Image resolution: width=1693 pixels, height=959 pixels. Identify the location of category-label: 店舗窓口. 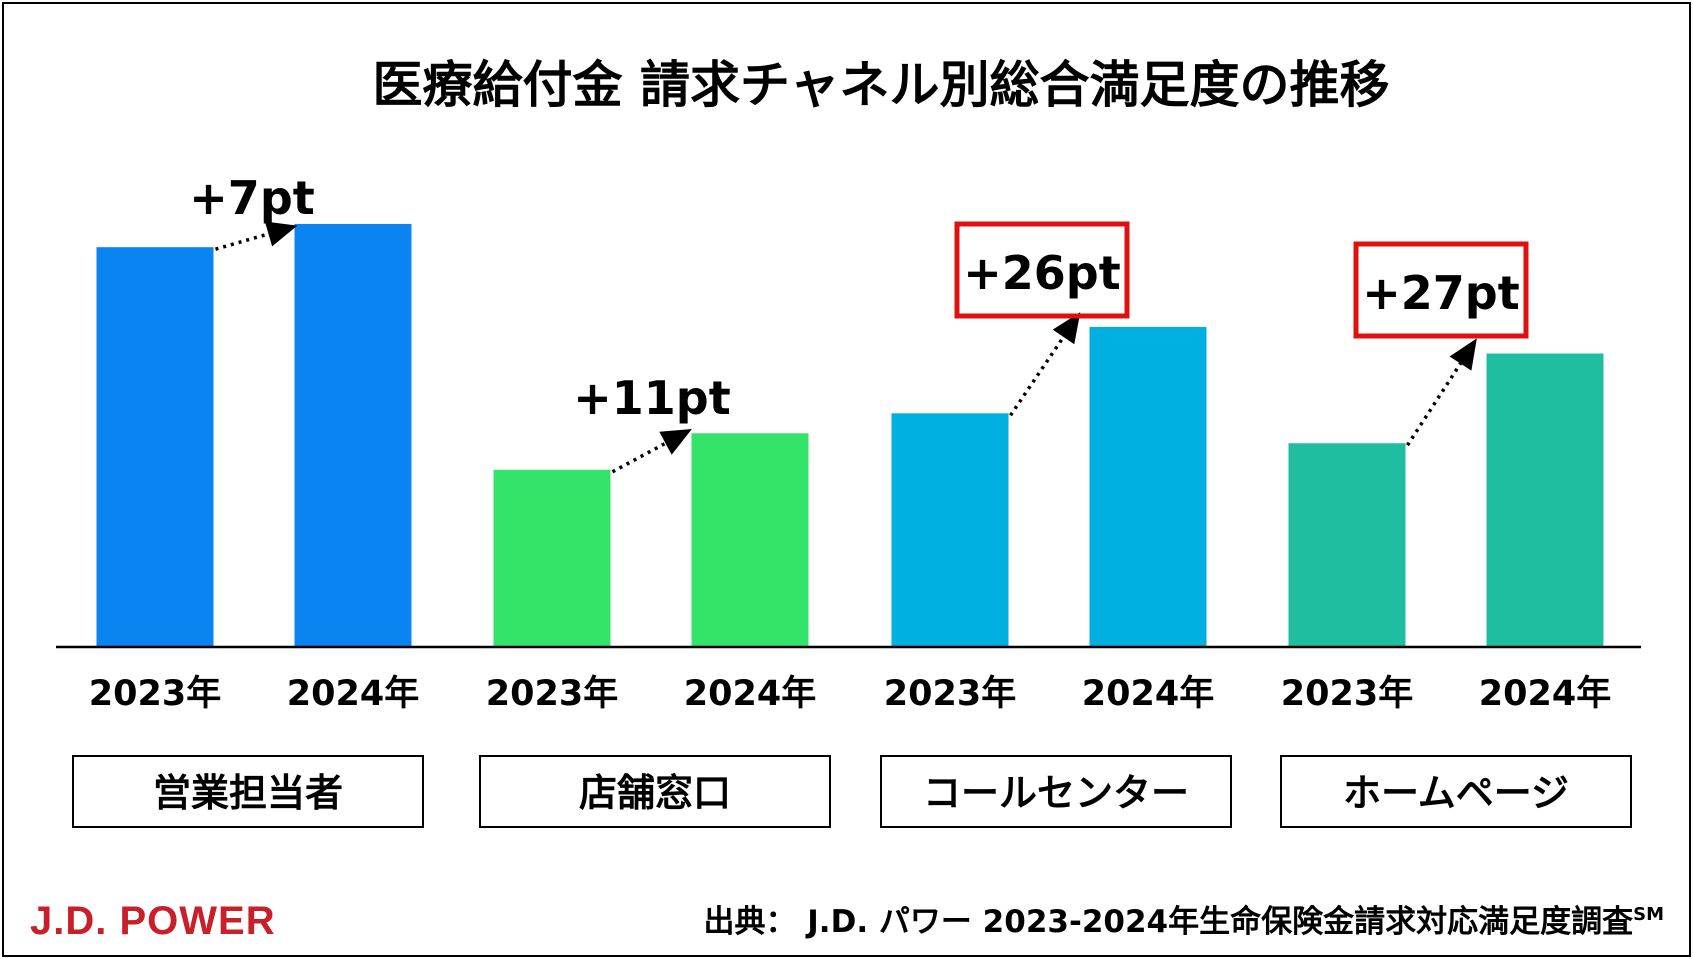
(655, 793).